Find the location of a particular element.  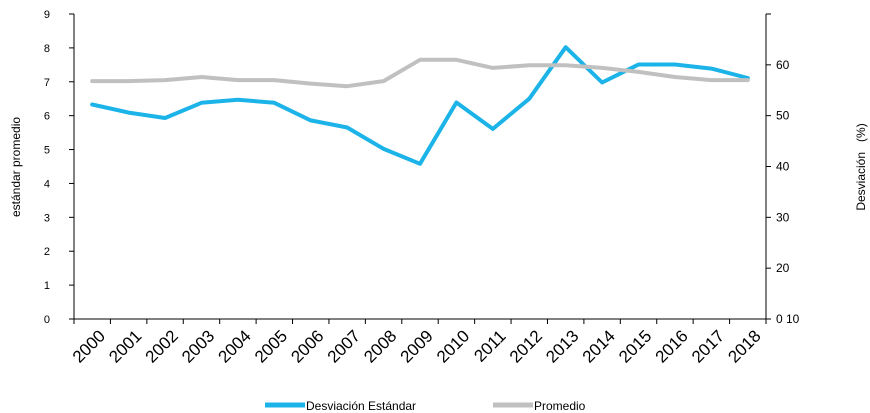

right-axis-tick-label: 50 is located at coordinates (783, 116).